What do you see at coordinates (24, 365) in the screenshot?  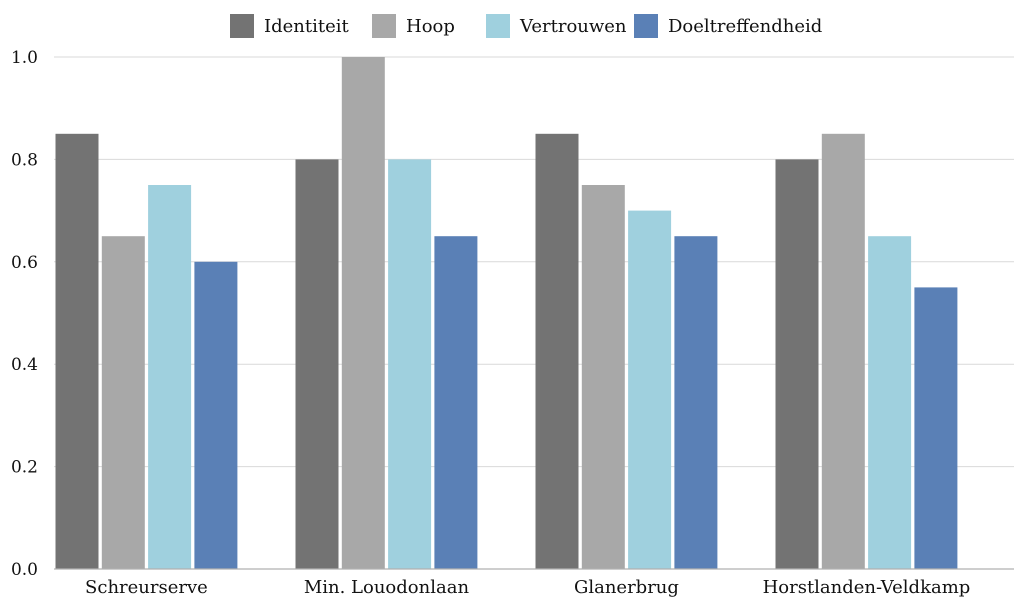 I see `y-tick-label: 0.4` at bounding box center [24, 365].